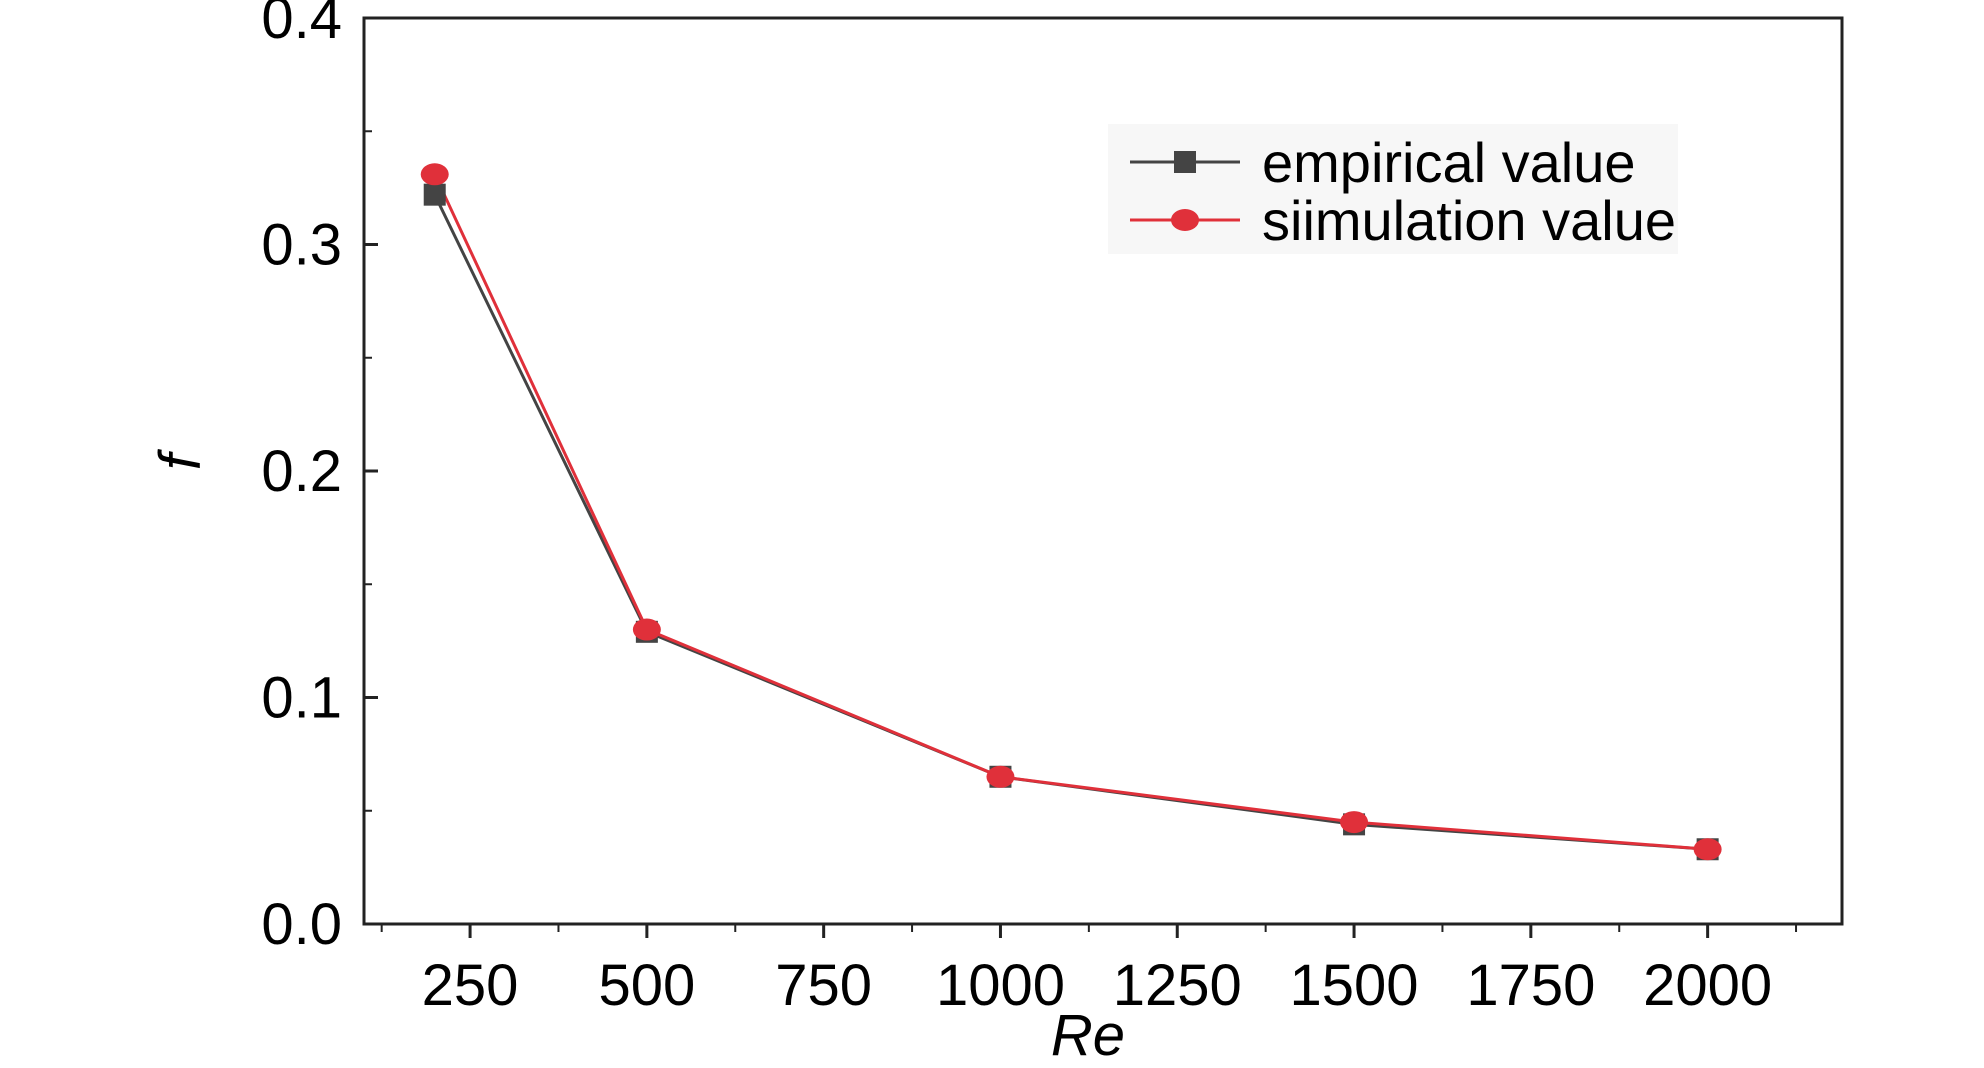  What do you see at coordinates (1088, 1033) in the screenshot?
I see `x-axis-title: Re` at bounding box center [1088, 1033].